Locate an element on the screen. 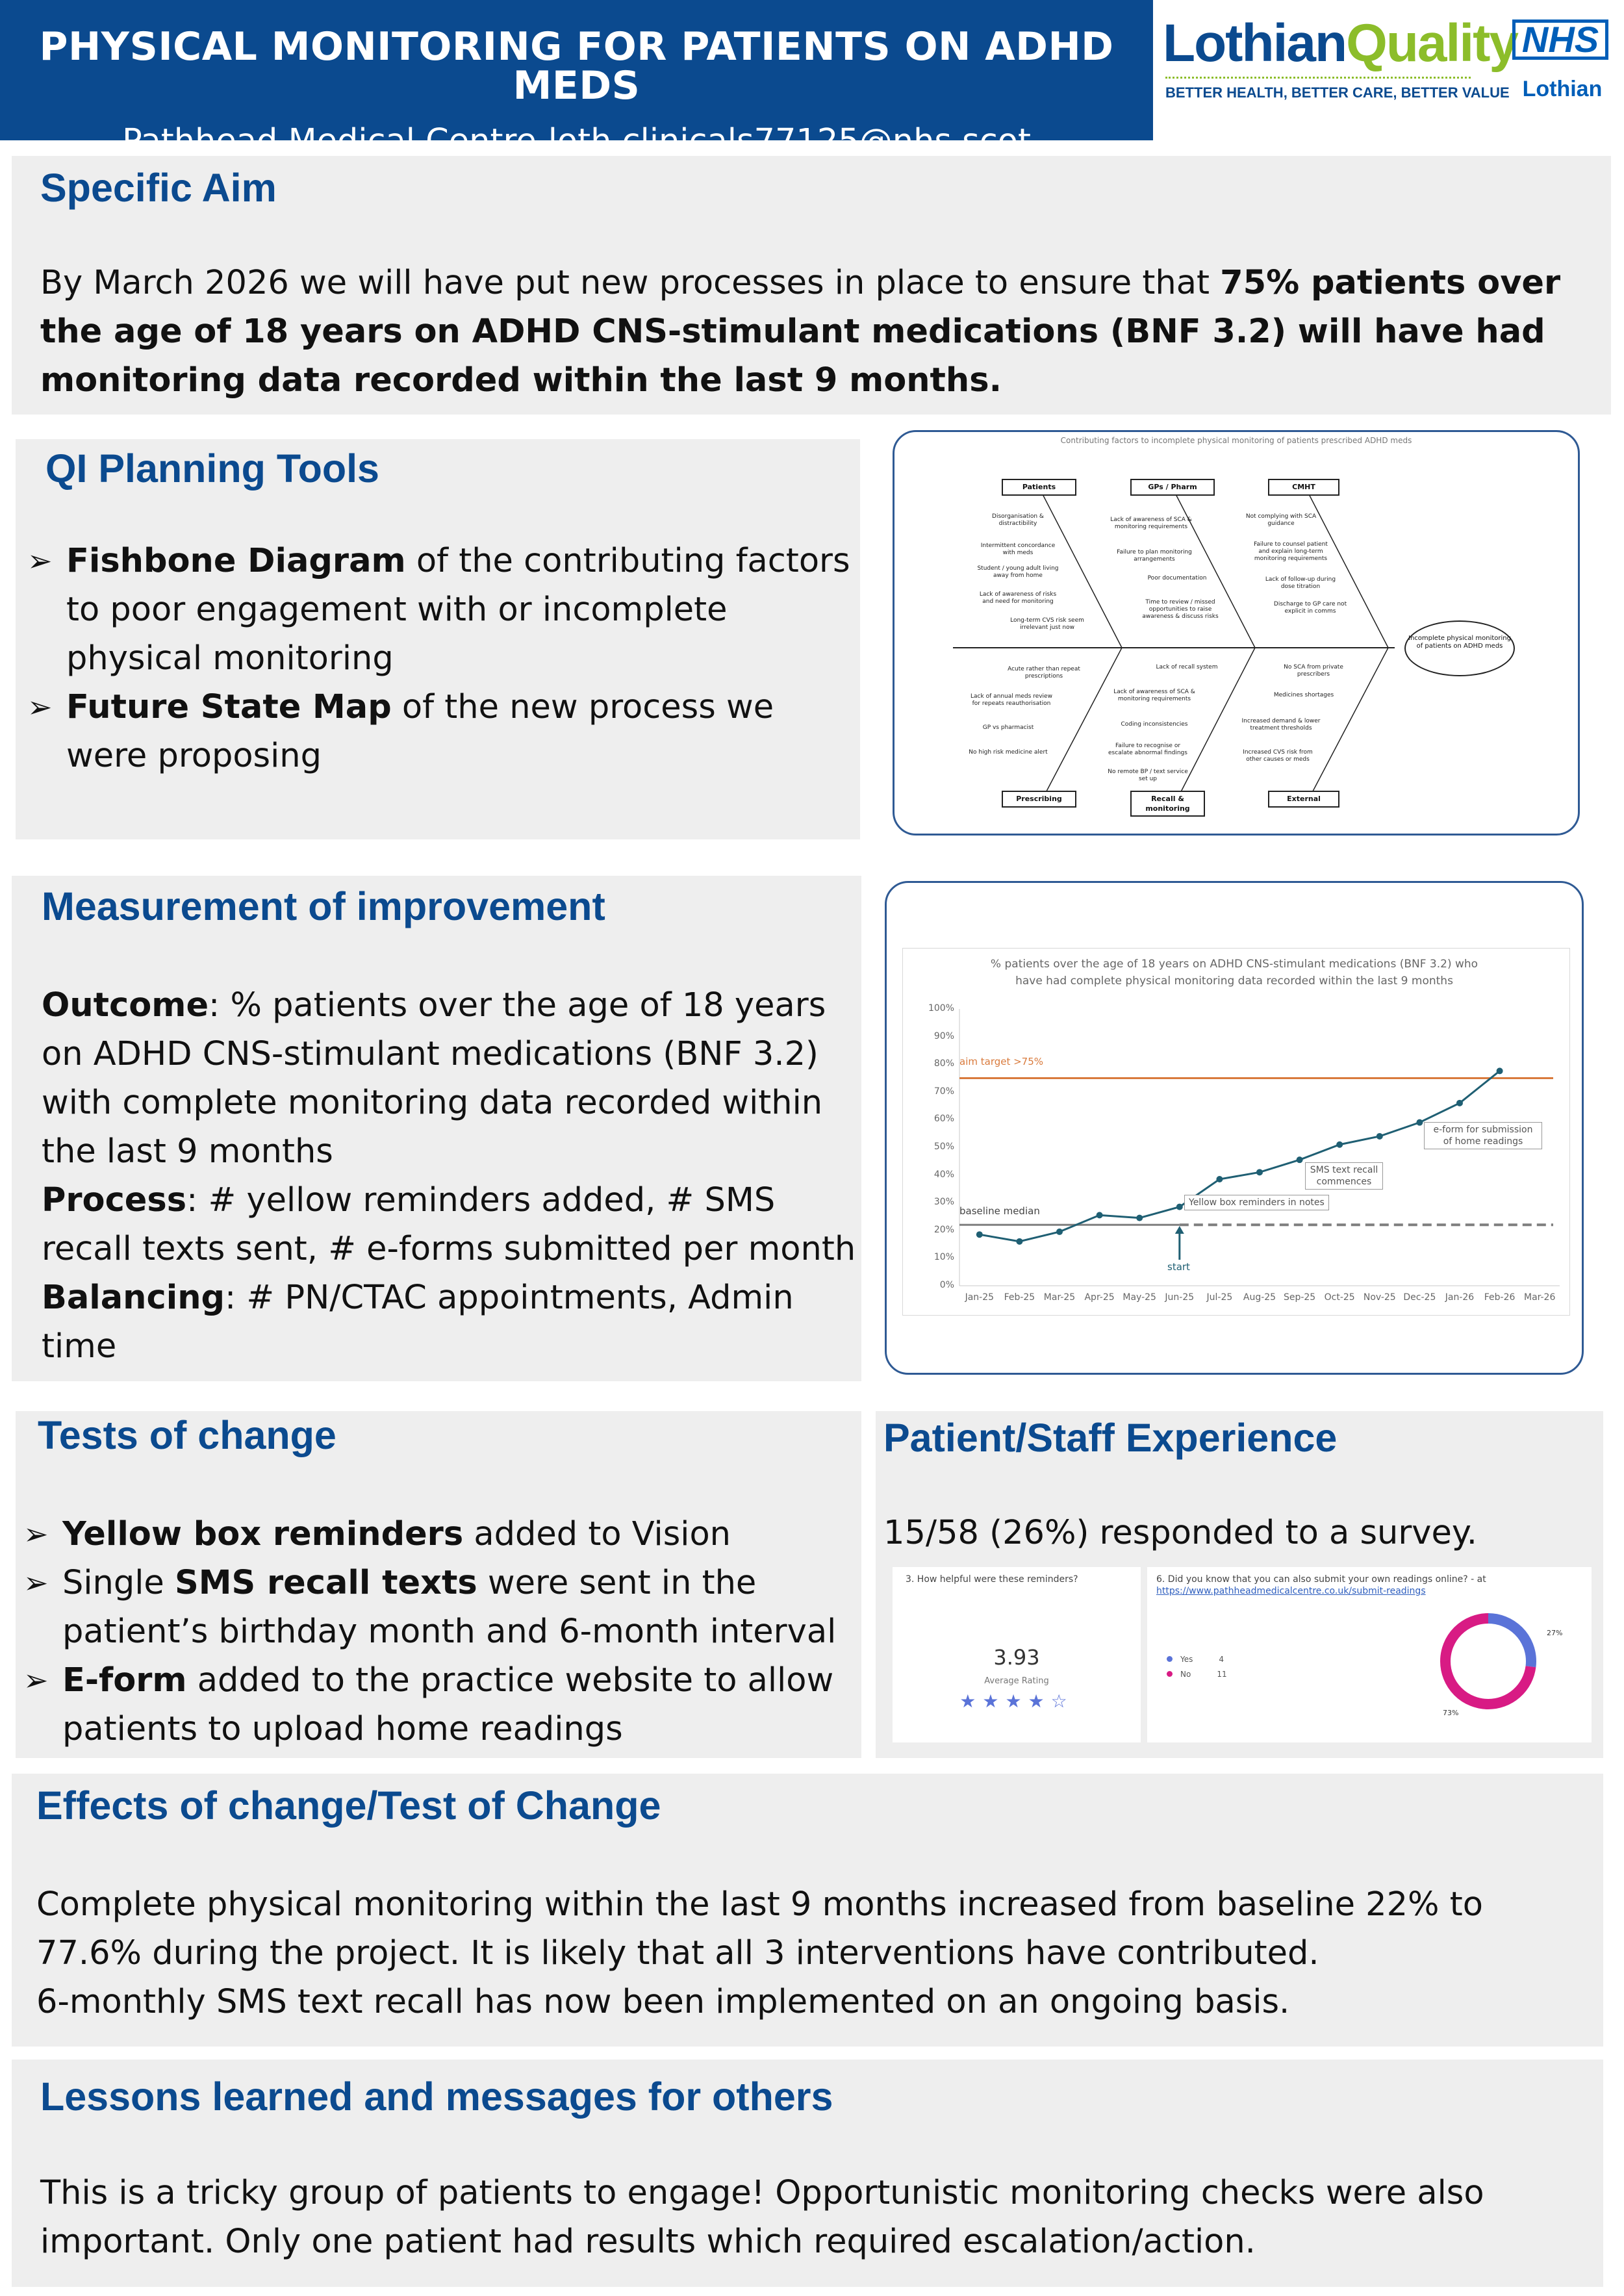 Image resolution: width=1624 pixels, height=2296 pixels. fishbone-item: No high risk medicine alert is located at coordinates (1008, 753).